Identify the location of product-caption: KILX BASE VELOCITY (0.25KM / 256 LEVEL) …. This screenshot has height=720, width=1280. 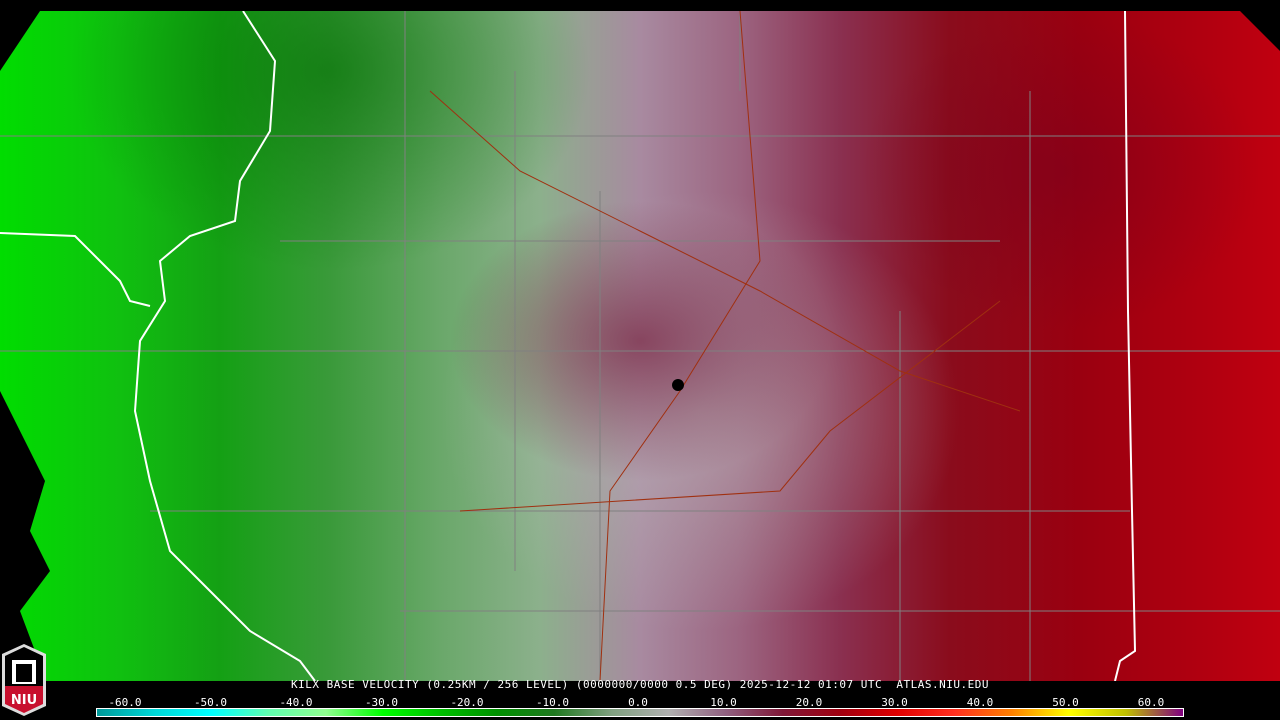
(639, 684).